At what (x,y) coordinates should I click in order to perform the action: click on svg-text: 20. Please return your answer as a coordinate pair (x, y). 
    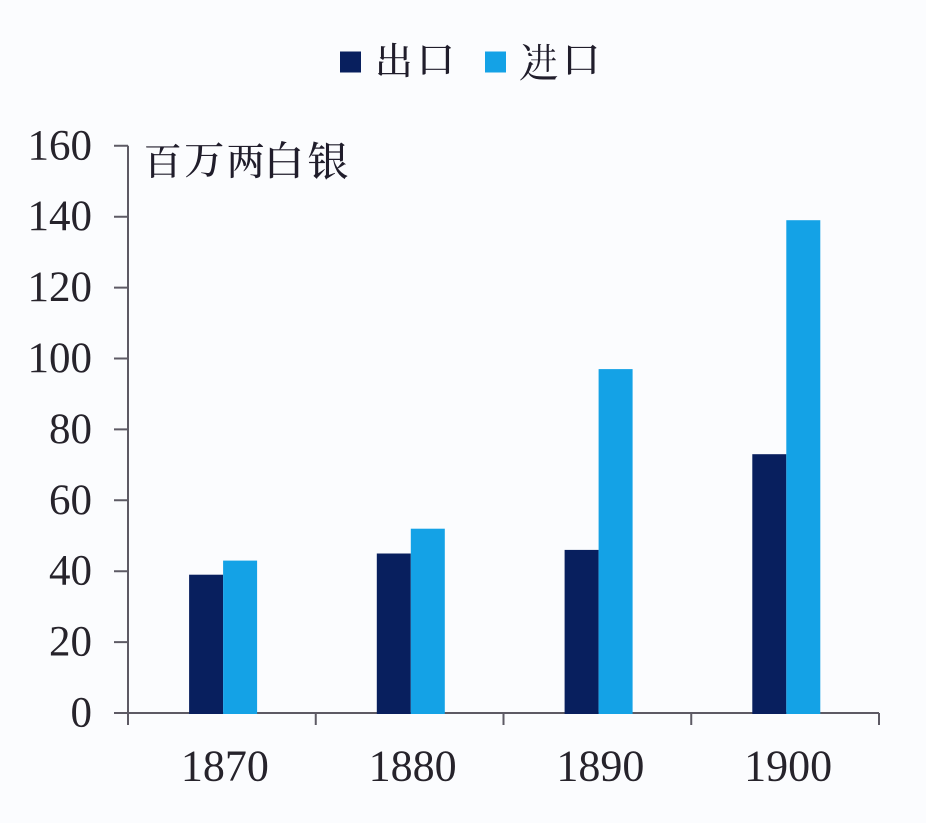
    Looking at the image, I should click on (70, 642).